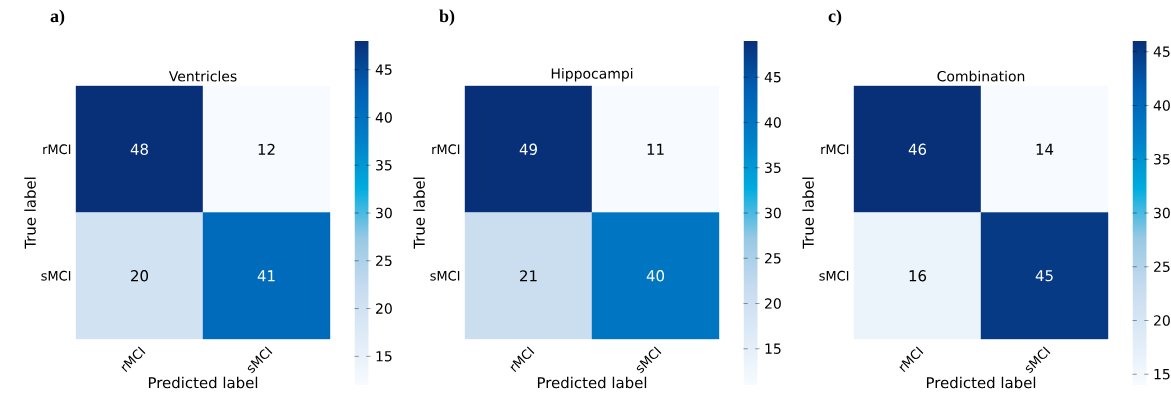  What do you see at coordinates (592, 75) in the screenshot?
I see `chart-title: Hippocampi` at bounding box center [592, 75].